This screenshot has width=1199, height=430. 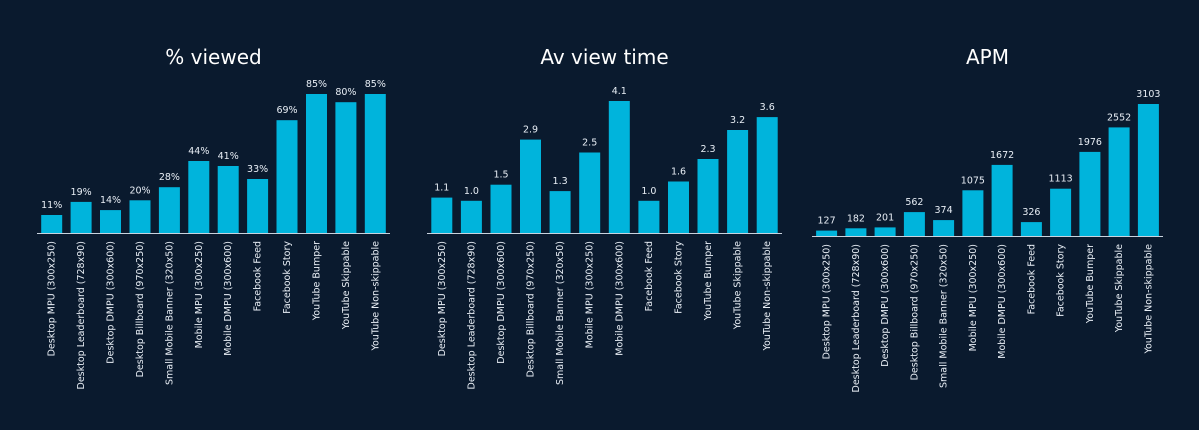 What do you see at coordinates (827, 221) in the screenshot?
I see `data-label: 127` at bounding box center [827, 221].